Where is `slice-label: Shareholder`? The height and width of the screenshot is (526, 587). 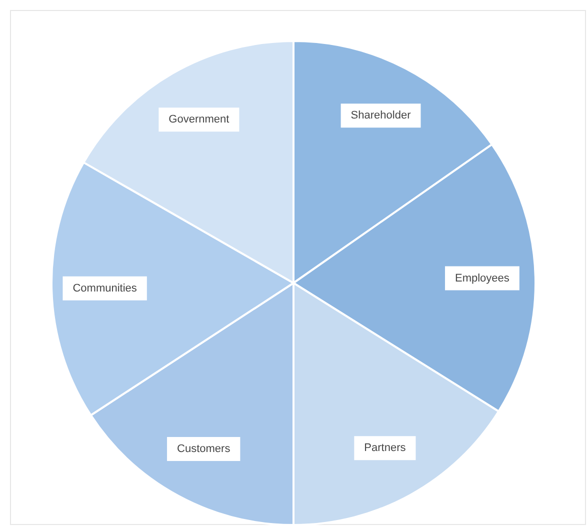
slice-label: Shareholder is located at coordinates (381, 116).